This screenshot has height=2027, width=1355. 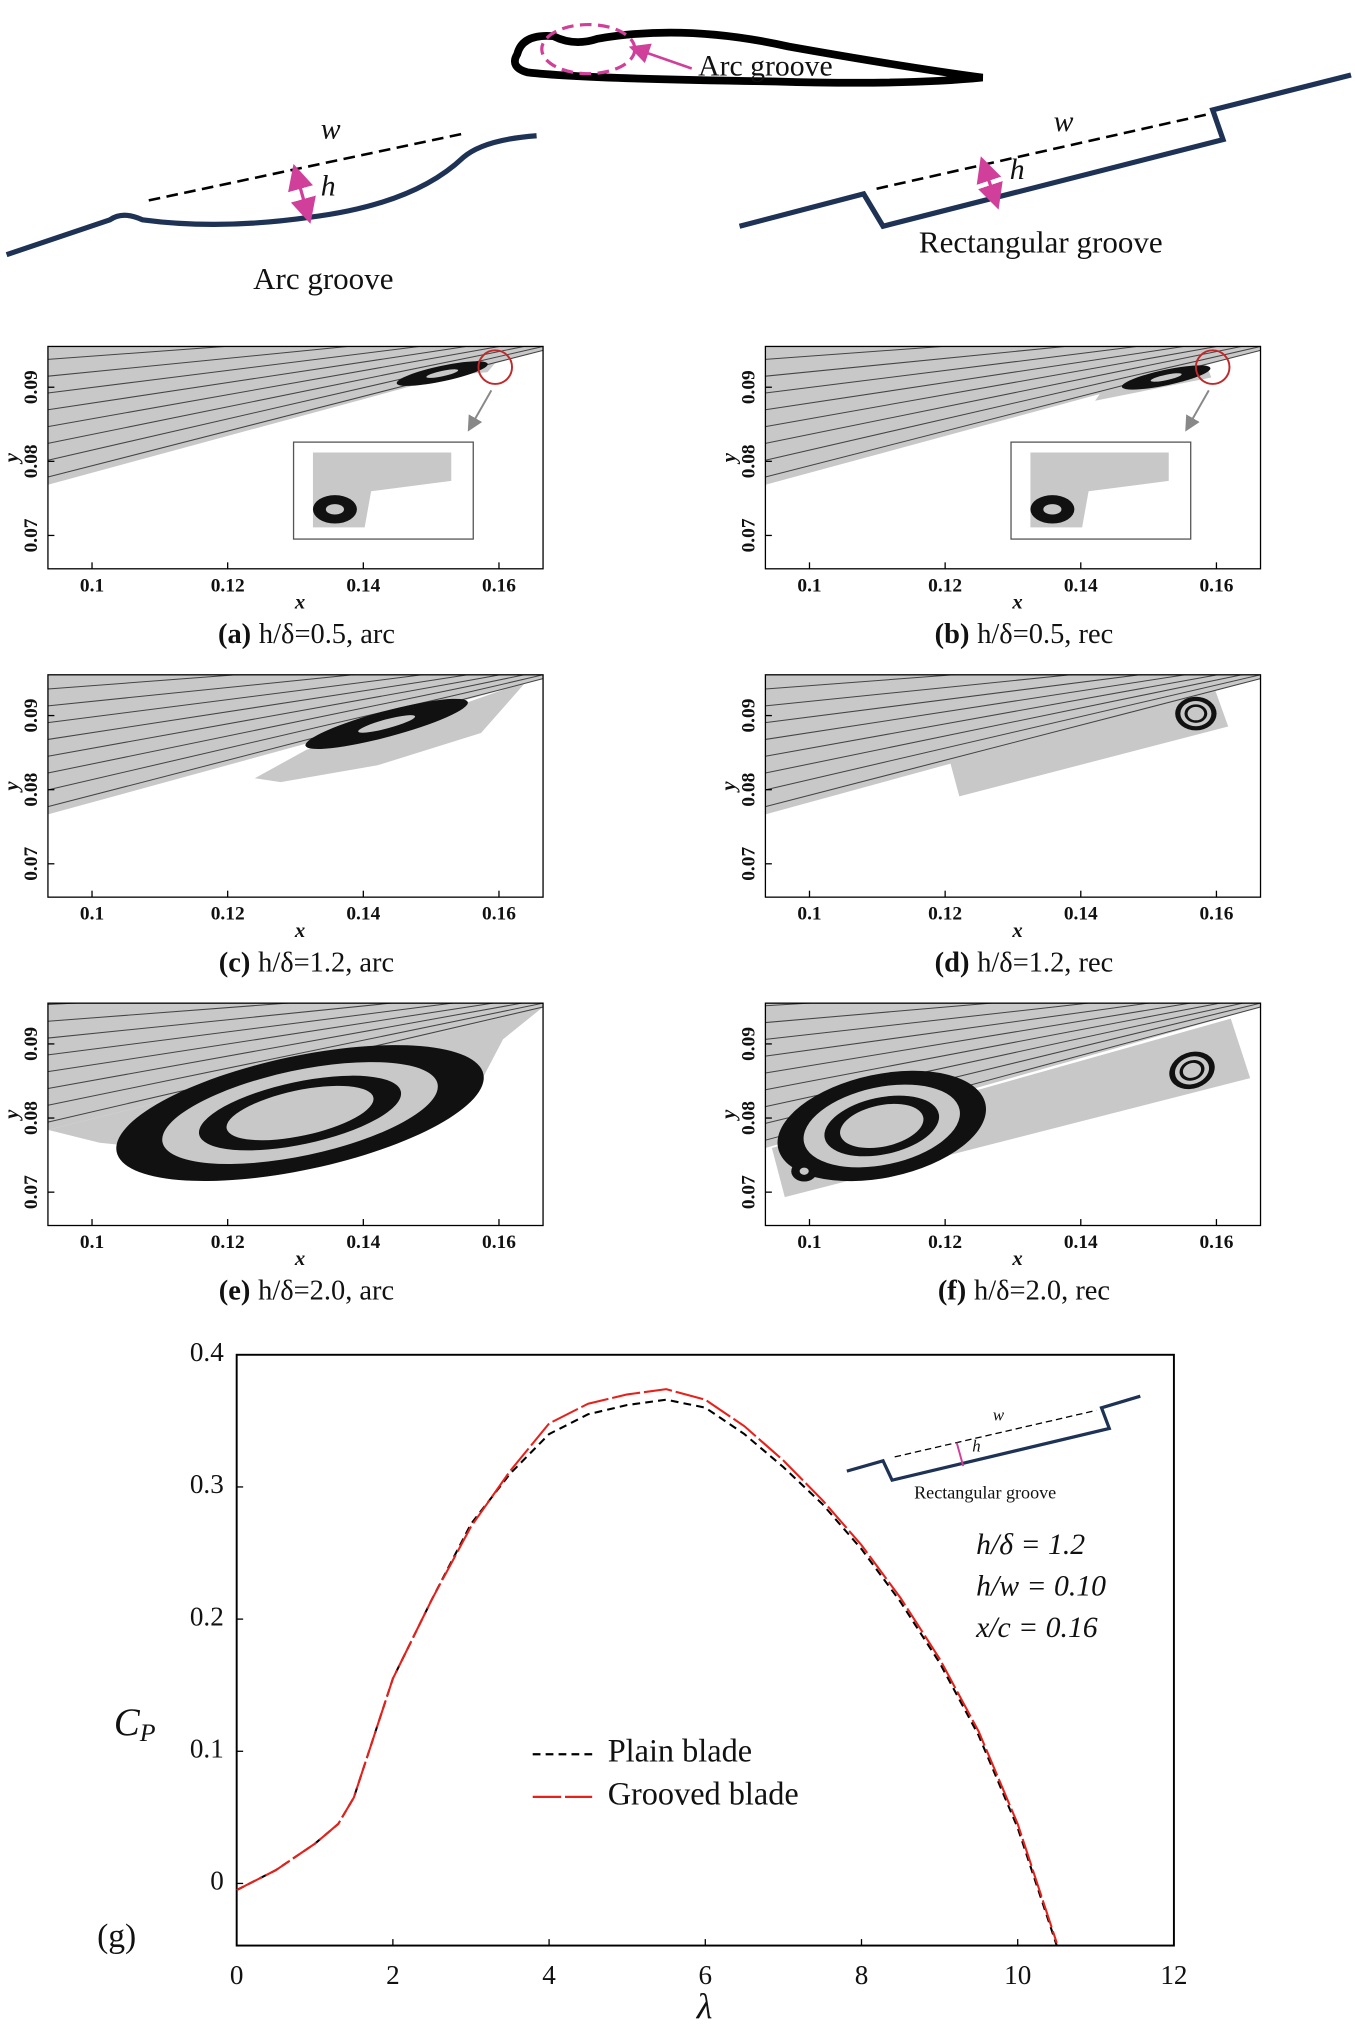 What do you see at coordinates (127, 1722) in the screenshot?
I see `y-axis-label-main: C` at bounding box center [127, 1722].